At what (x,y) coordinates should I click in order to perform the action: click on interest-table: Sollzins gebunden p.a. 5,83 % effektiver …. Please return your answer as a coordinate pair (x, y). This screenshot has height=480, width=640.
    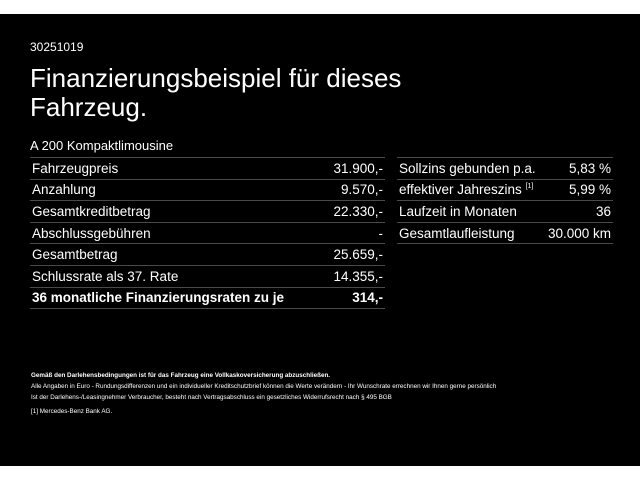
    Looking at the image, I should click on (505, 201).